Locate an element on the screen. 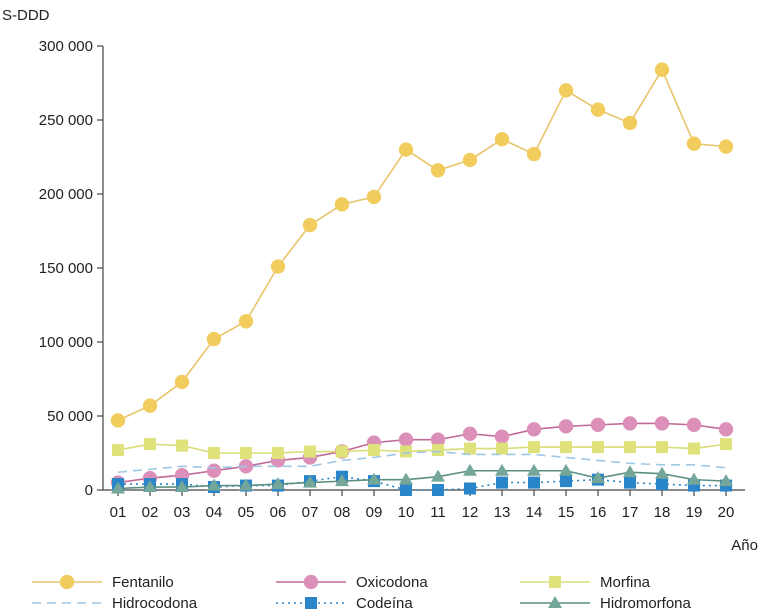  series-hidrocodona is located at coordinates (422, 462).